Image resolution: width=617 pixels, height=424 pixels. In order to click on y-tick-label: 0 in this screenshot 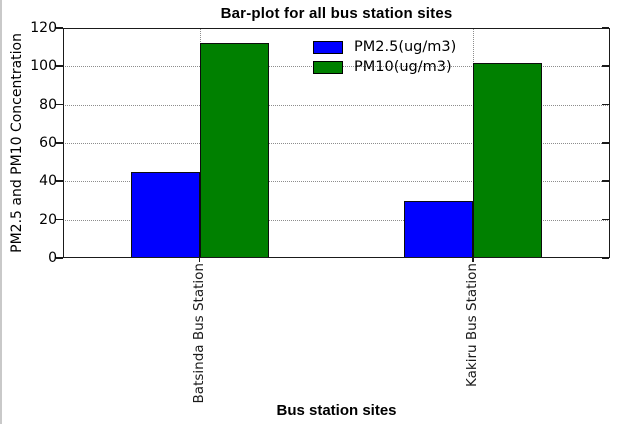, I will do `click(52, 258)`.